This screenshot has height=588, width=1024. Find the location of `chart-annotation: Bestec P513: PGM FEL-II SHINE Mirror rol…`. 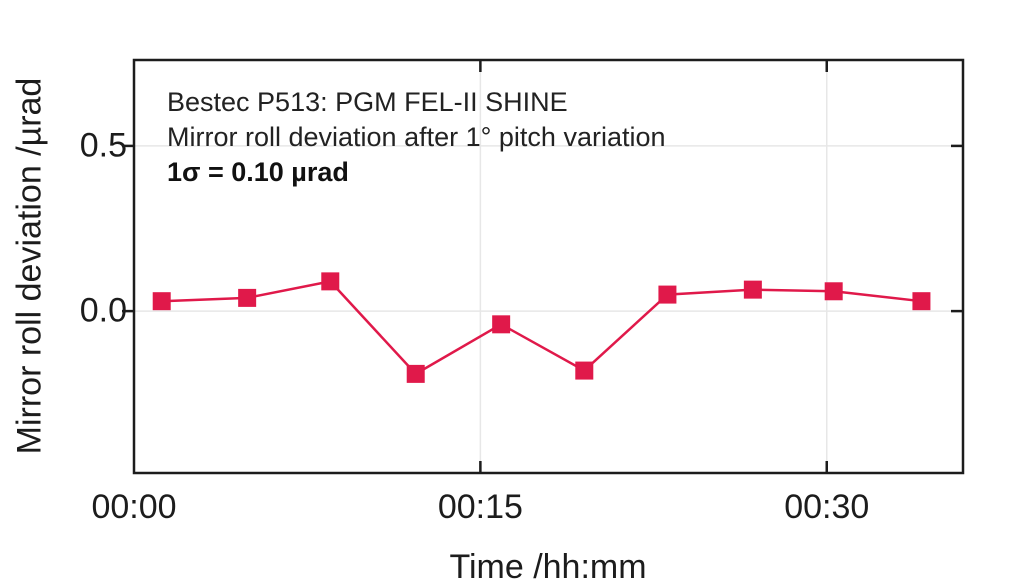

chart-annotation: Bestec P513: PGM FEL-II SHINE Mirror rol… is located at coordinates (416, 137).